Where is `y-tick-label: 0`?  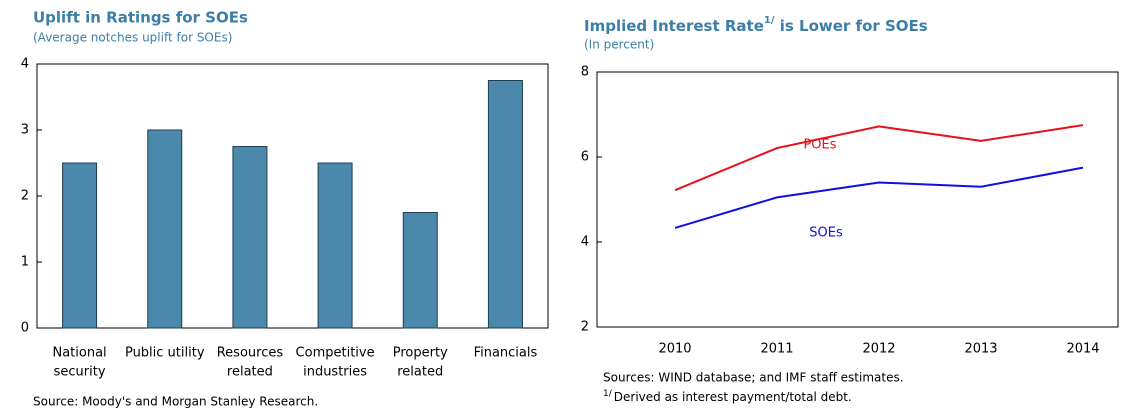
y-tick-label: 0 is located at coordinates (25, 328).